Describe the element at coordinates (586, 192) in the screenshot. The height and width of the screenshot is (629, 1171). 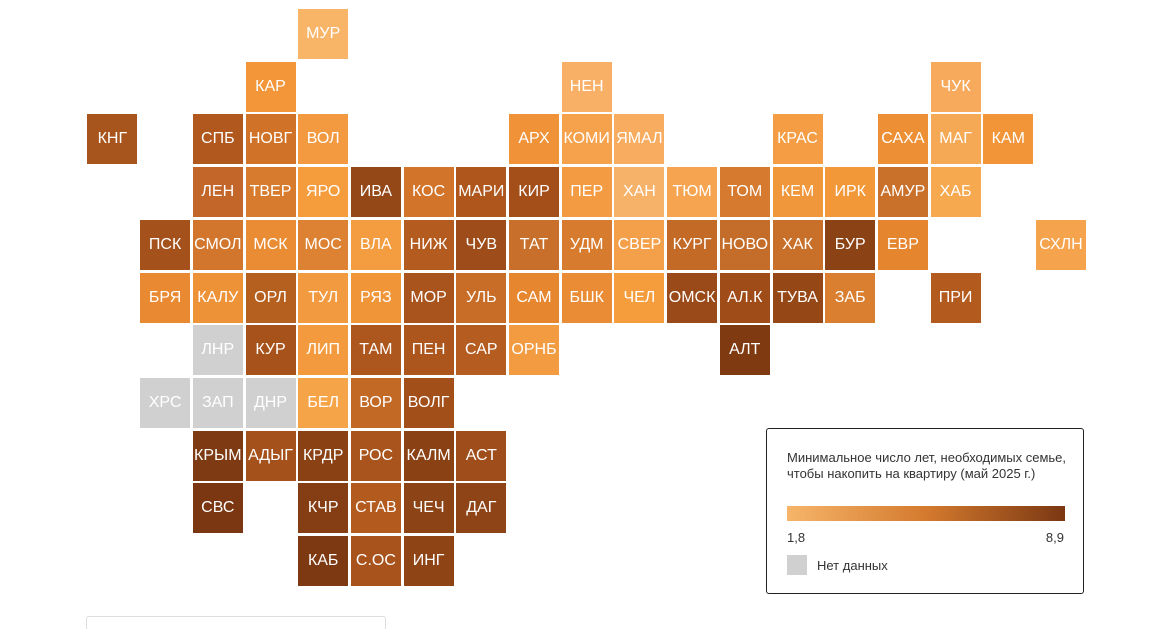
I see `region-tile: ПЕР` at that location.